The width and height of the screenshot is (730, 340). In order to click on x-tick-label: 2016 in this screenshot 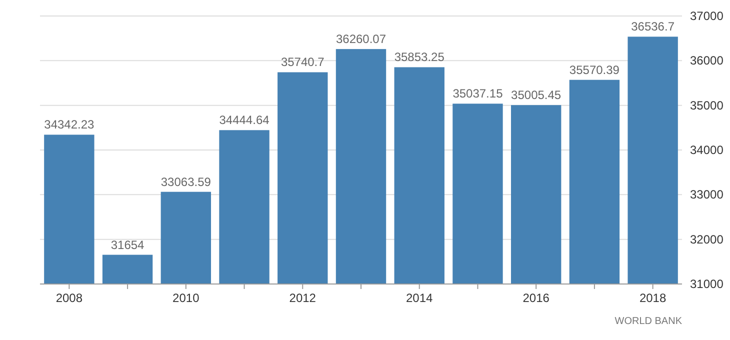, I will do `click(536, 298)`.